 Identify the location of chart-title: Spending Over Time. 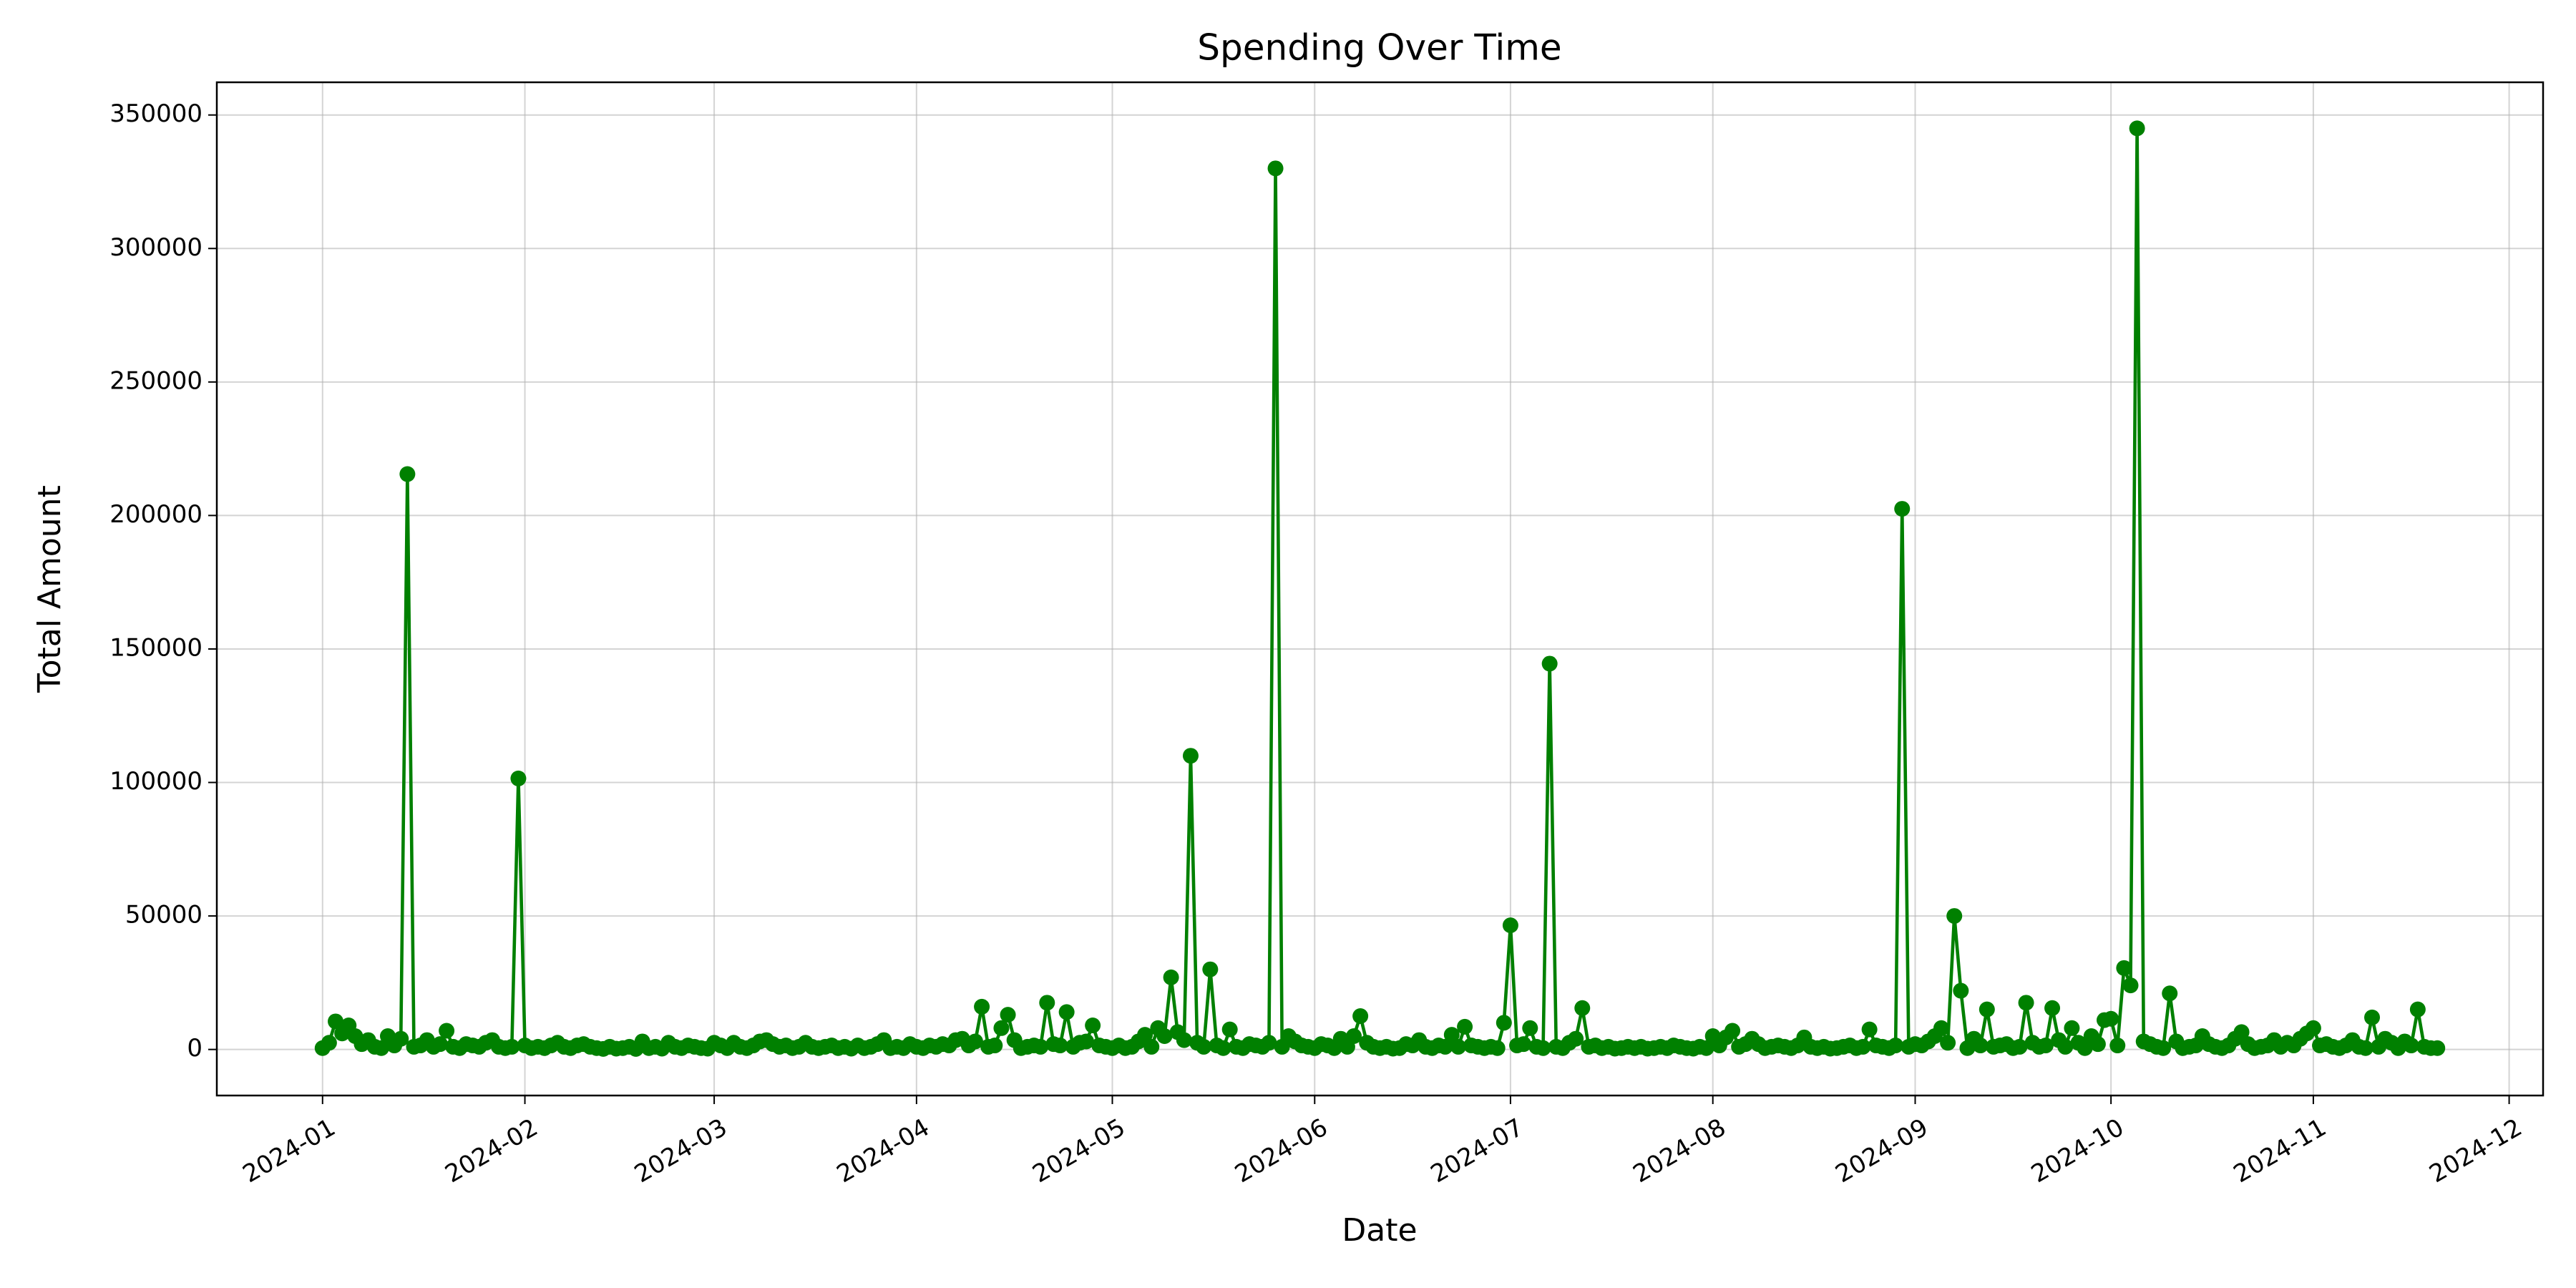
(1379, 48).